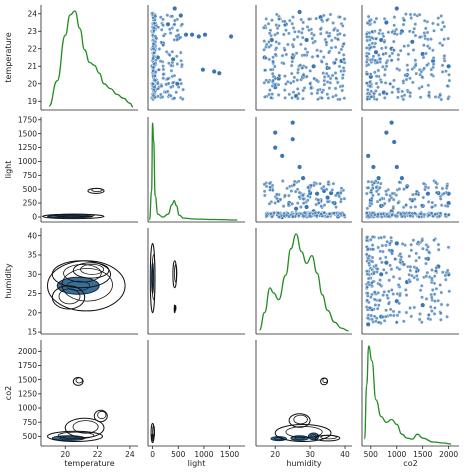  Describe the element at coordinates (32, 255) in the screenshot. I see `y-tick-label: 35` at that location.